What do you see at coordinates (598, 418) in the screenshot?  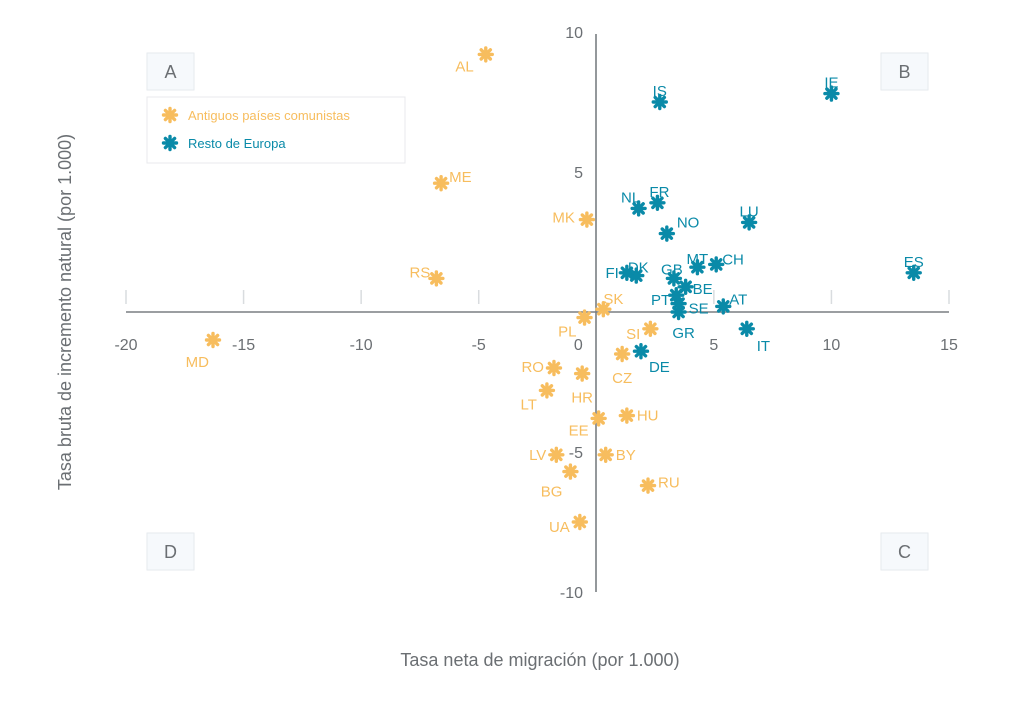 I see `data-point-ee` at bounding box center [598, 418].